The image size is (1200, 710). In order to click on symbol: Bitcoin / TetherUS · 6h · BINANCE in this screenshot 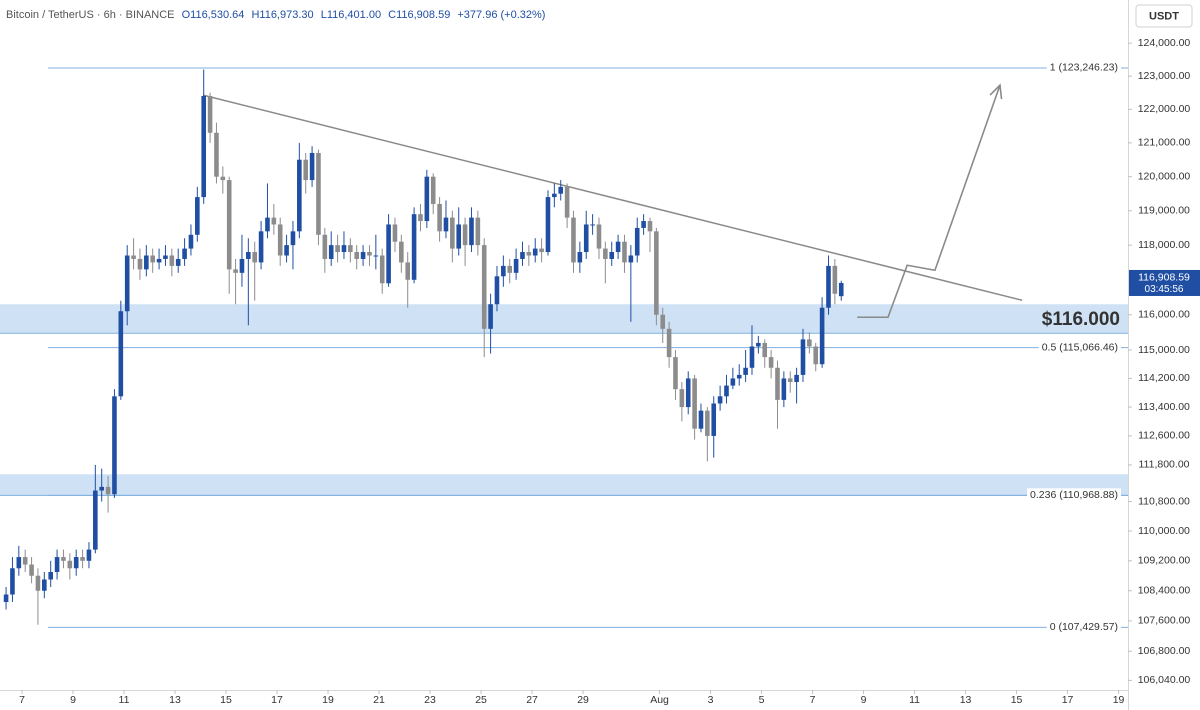, I will do `click(90, 15)`.